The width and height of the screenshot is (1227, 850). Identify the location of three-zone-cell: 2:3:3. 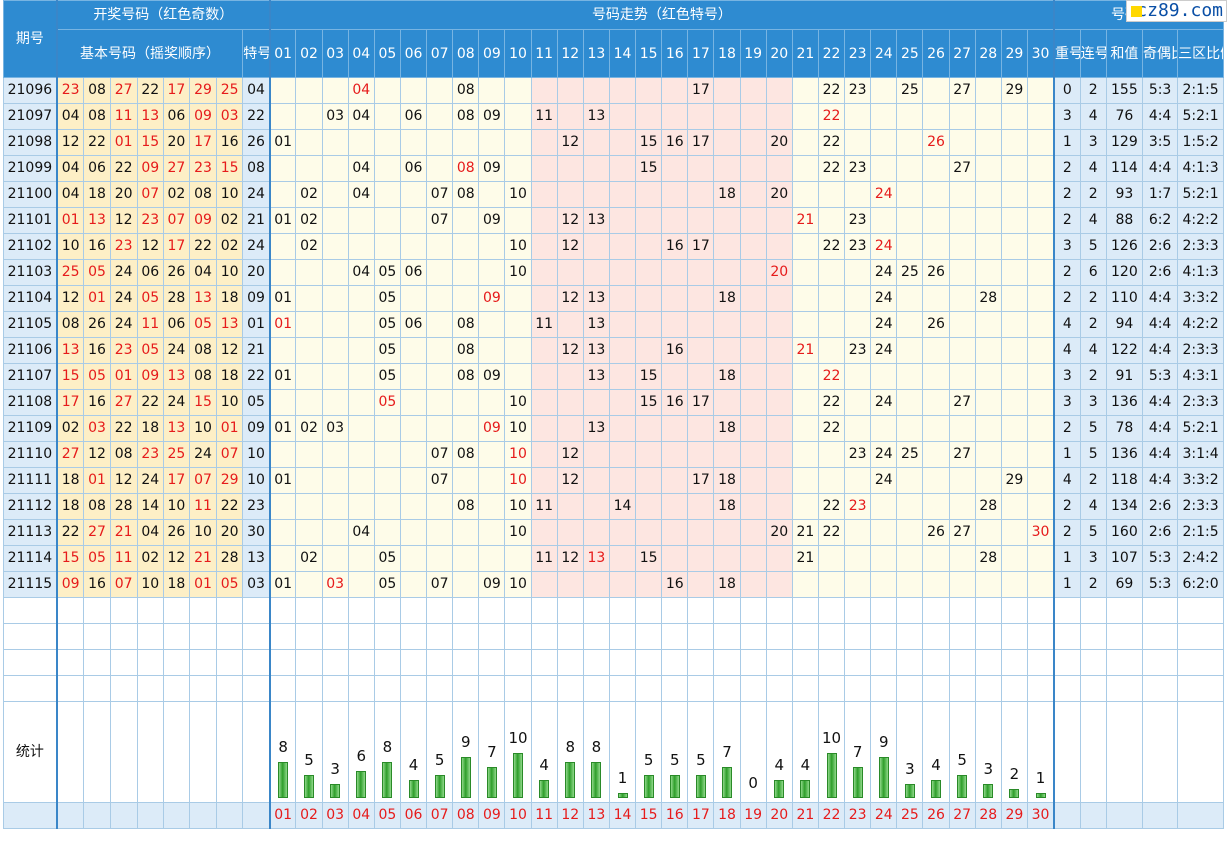
(1200, 350).